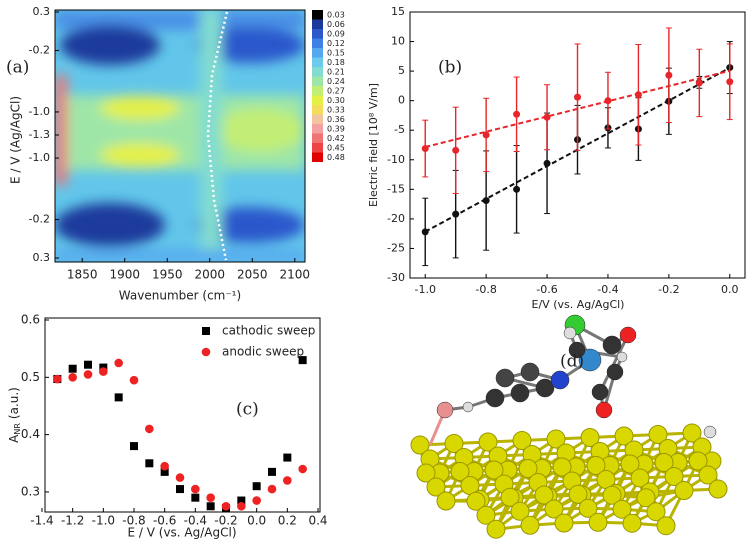 The height and width of the screenshot is (540, 756). What do you see at coordinates (295, 275) in the screenshot?
I see `x-tick-label: 2100` at bounding box center [295, 275].